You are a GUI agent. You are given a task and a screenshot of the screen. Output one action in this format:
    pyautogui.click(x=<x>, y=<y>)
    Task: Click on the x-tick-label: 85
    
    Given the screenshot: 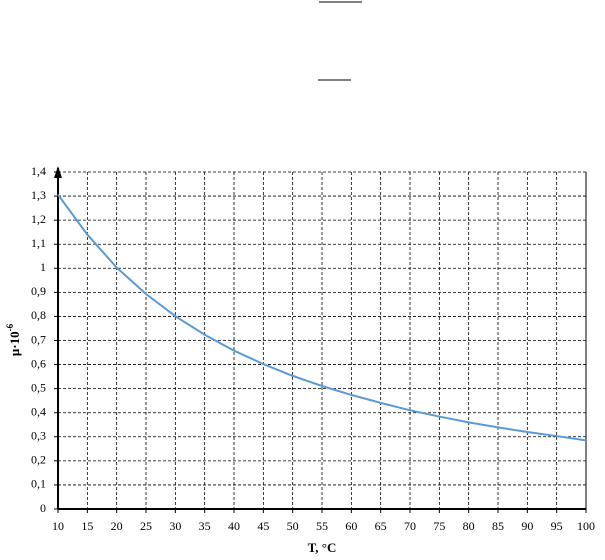 What is the action you would take?
    pyautogui.click(x=498, y=526)
    